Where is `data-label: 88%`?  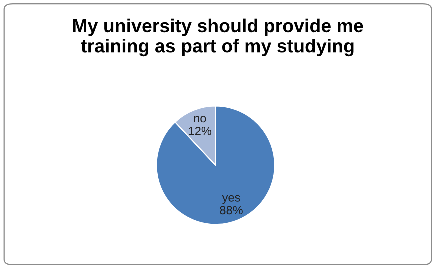 data-label: 88% is located at coordinates (231, 210).